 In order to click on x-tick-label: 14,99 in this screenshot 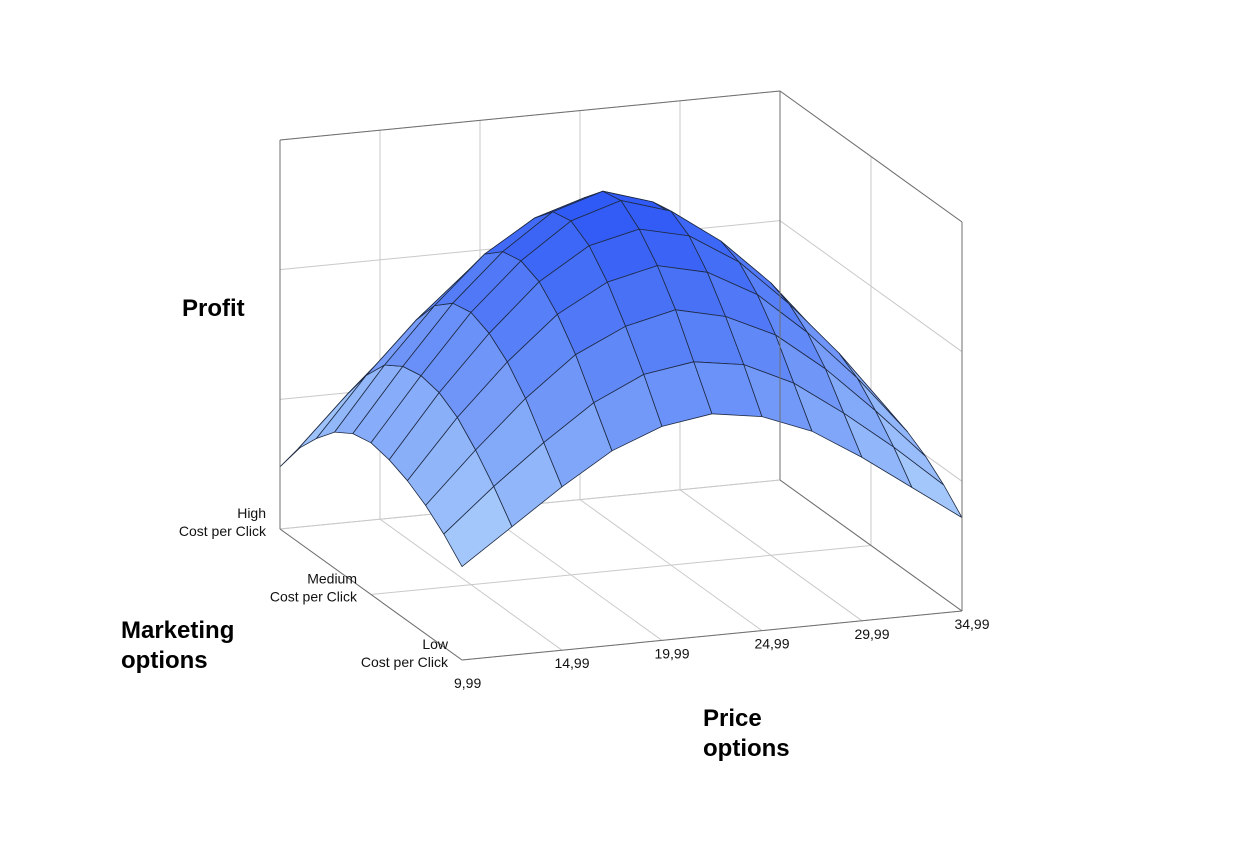, I will do `click(571, 663)`.